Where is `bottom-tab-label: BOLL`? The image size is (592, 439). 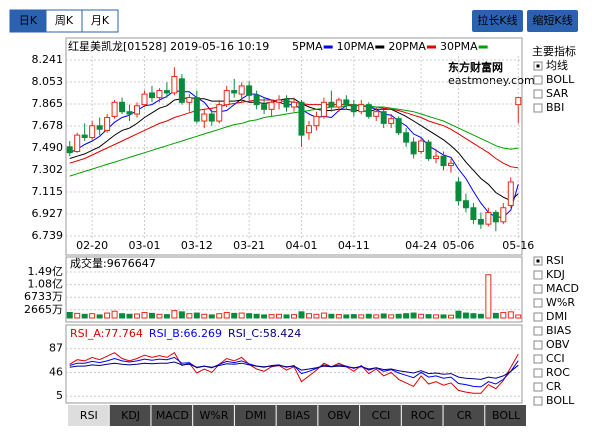
bottom-tab-label: BOLL is located at coordinates (506, 415).